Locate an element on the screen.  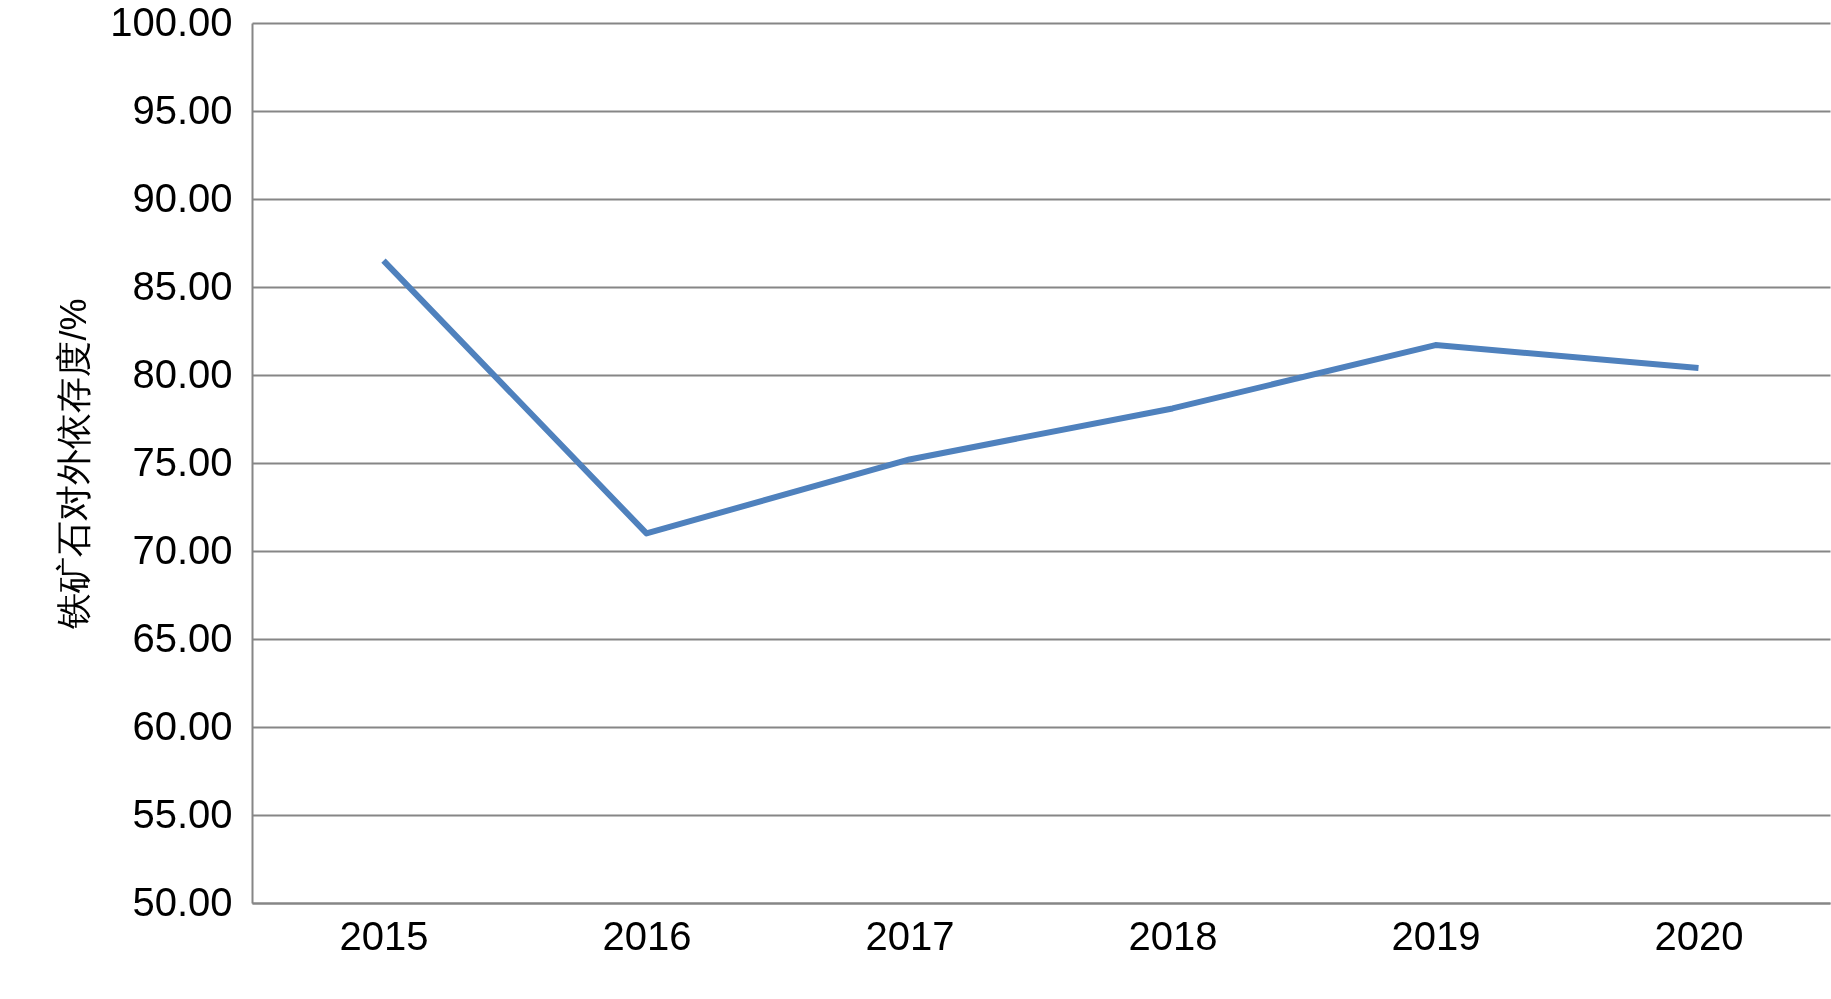
y-tick-label: 80.00 is located at coordinates (182, 373).